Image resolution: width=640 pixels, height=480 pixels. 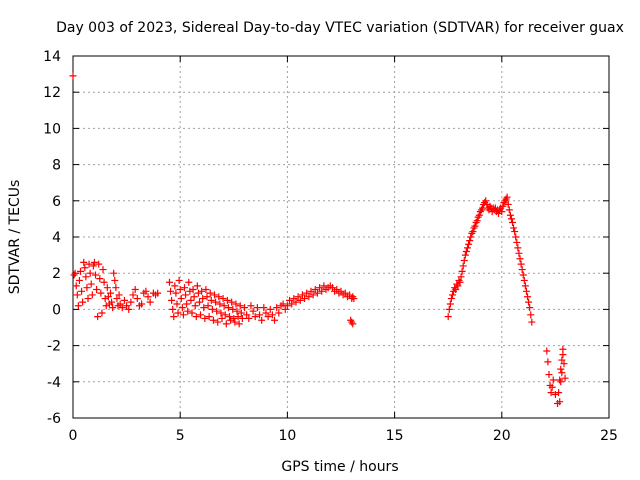 I want to click on y-tick-label: 8, so click(x=56, y=166).